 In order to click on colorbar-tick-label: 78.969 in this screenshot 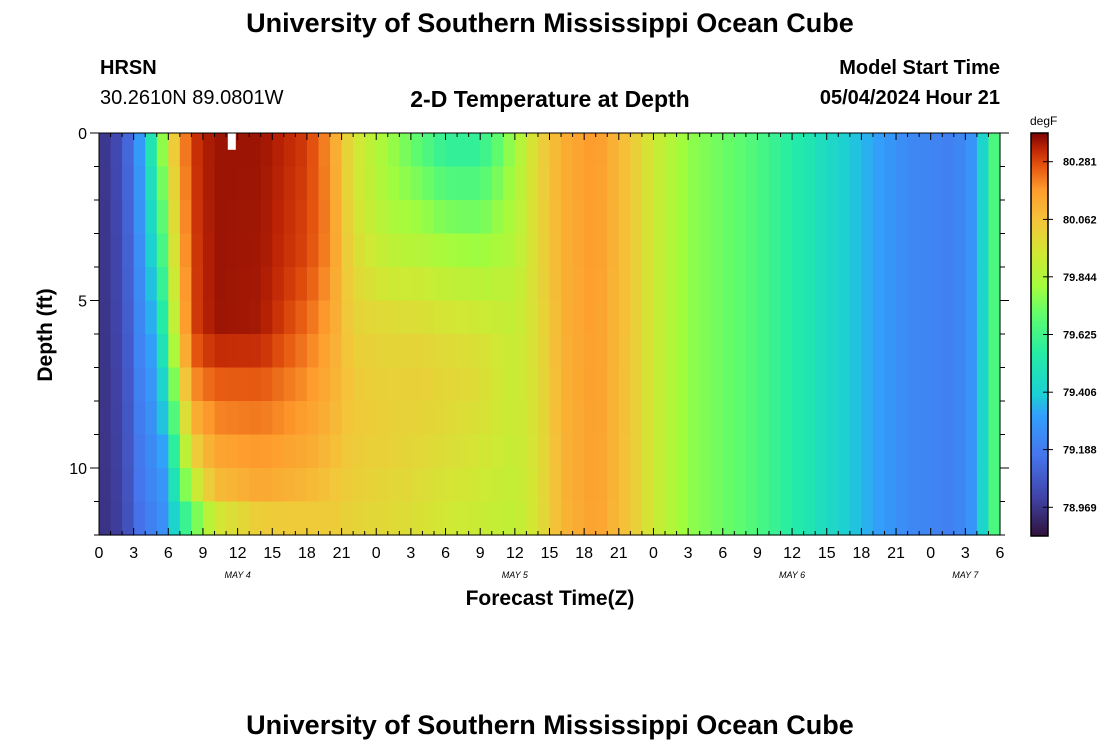, I will do `click(1080, 508)`.